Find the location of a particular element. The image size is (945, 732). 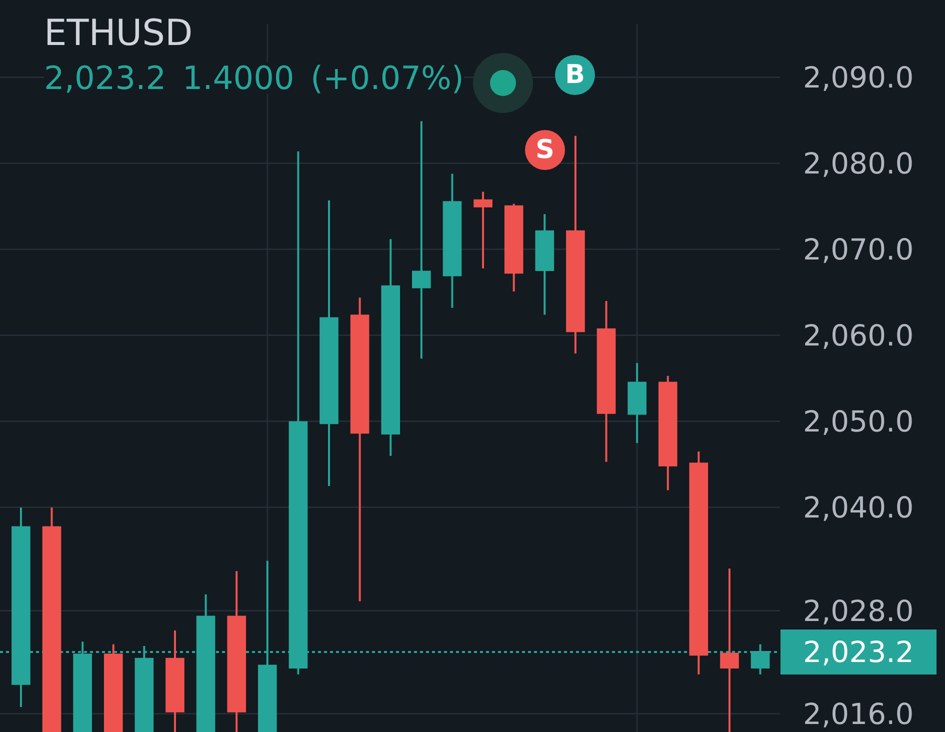

ref-line-label: 2,023.2 is located at coordinates (858, 652).